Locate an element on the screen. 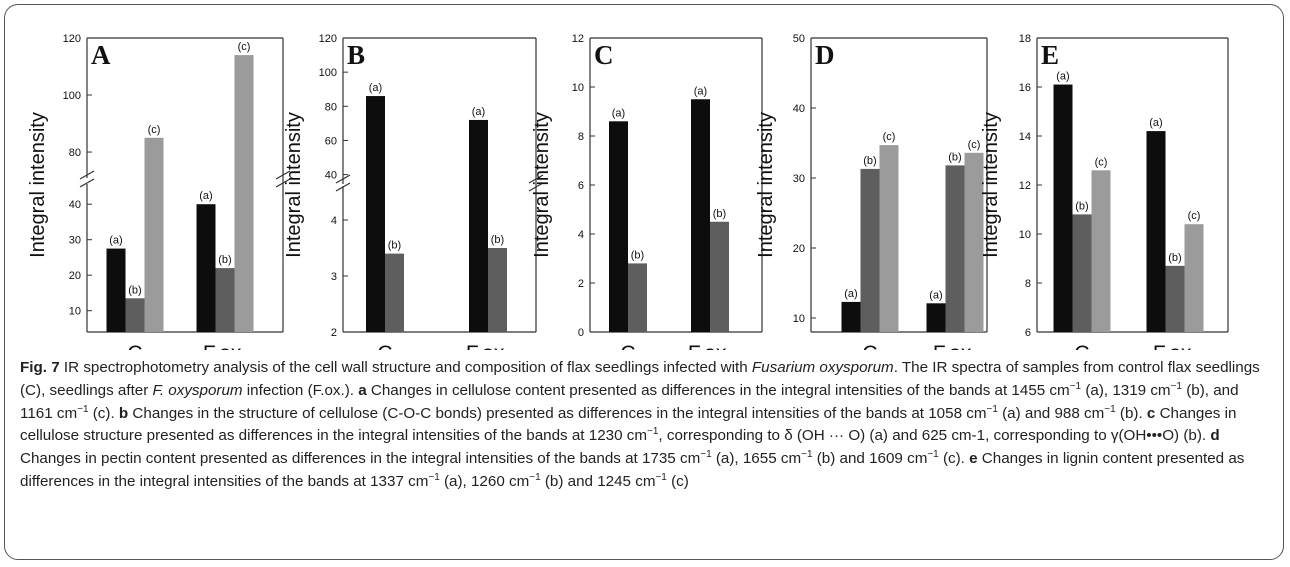  y-tick-label: 18 is located at coordinates (1025, 39).